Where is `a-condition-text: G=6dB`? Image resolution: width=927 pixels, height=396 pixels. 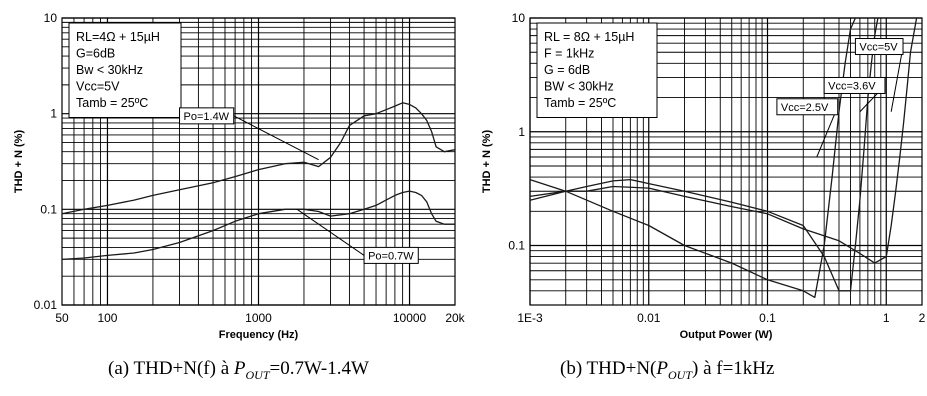 a-condition-text: G=6dB is located at coordinates (95, 54).